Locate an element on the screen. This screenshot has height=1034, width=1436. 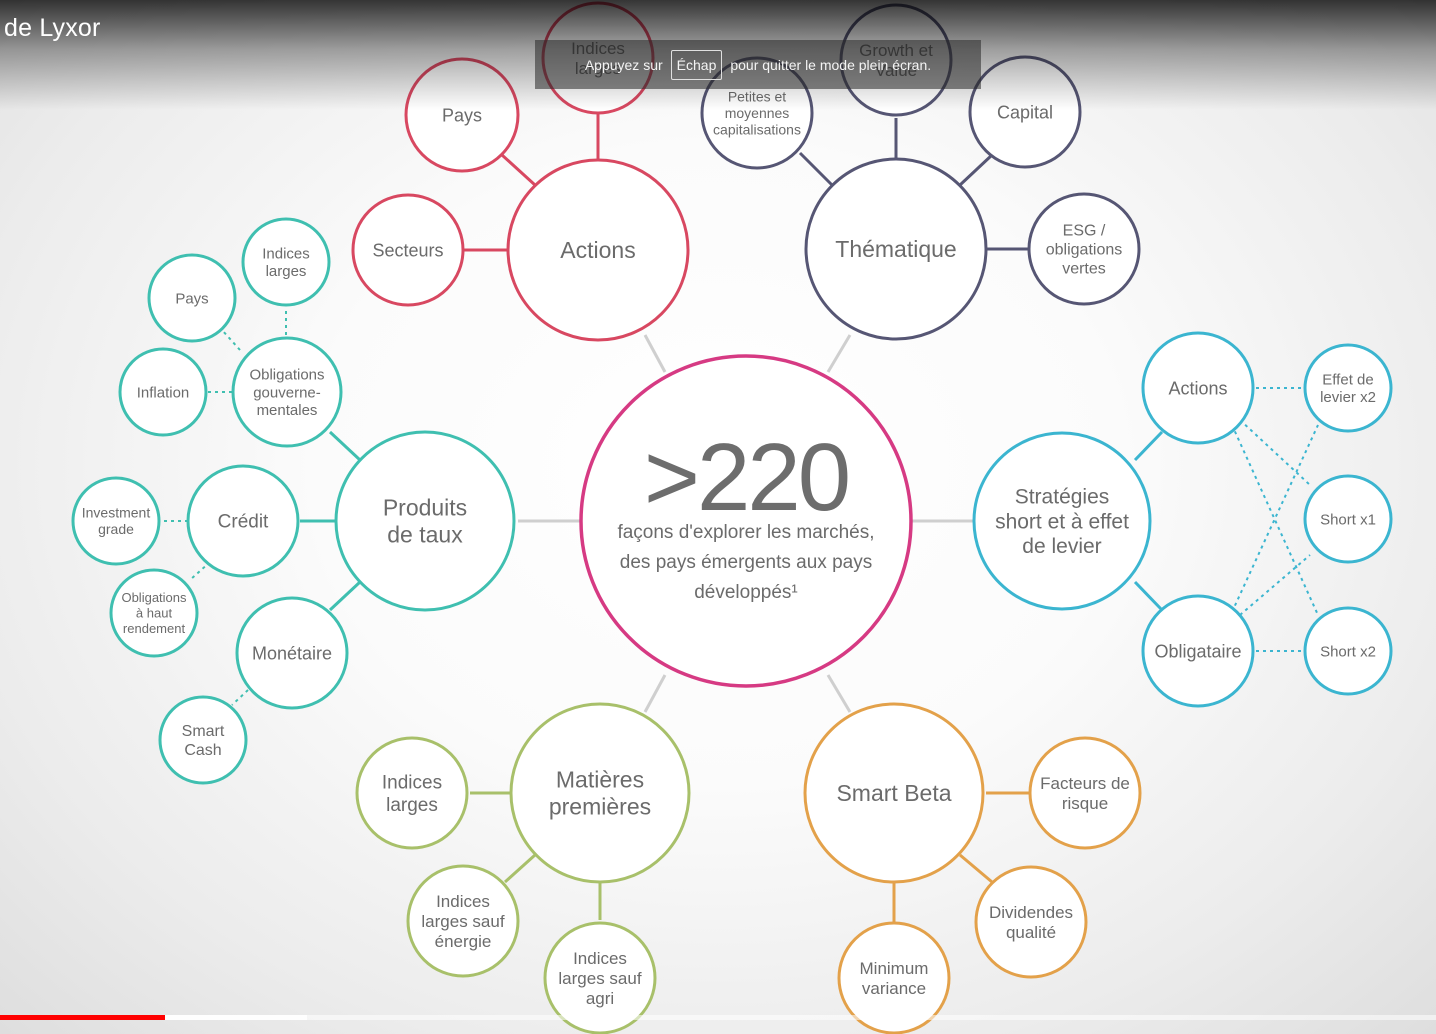
center-hub is located at coordinates (746, 521).